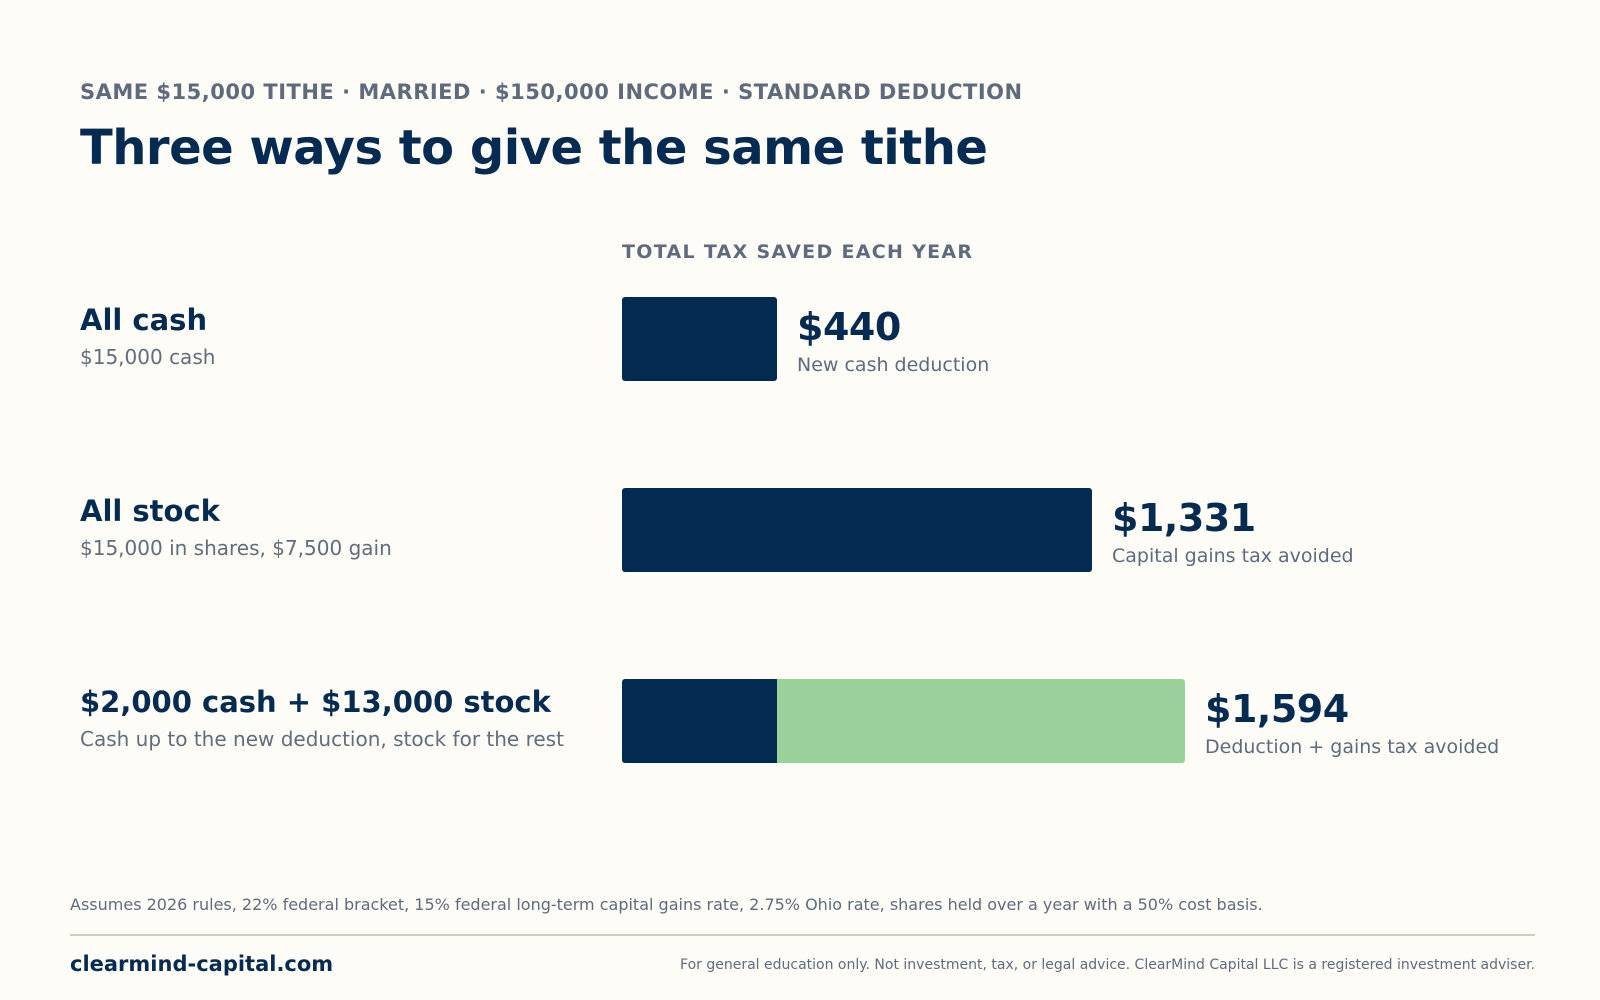 This screenshot has width=1600, height=1000. I want to click on row-name: All stock, so click(150, 511).